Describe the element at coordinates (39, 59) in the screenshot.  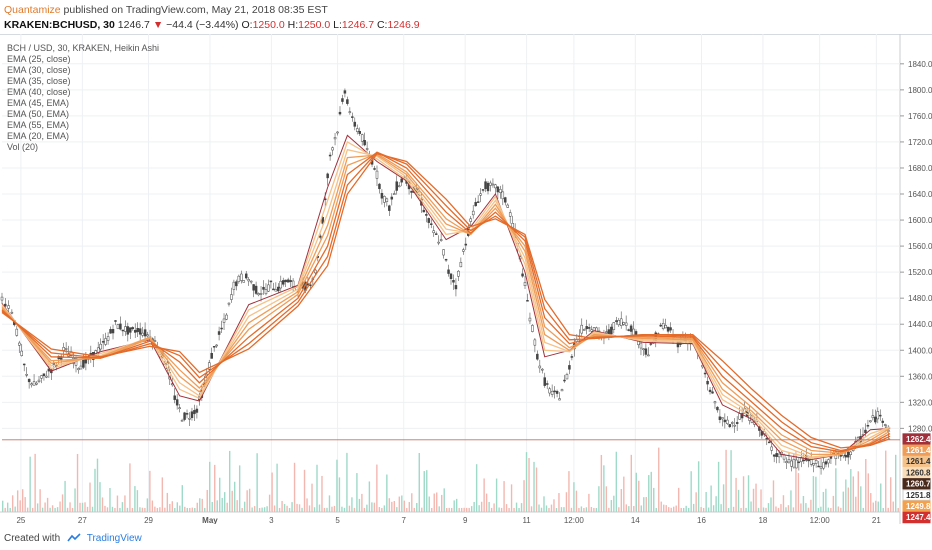
I see `legend-ema-25: EMA (25, close)` at that location.